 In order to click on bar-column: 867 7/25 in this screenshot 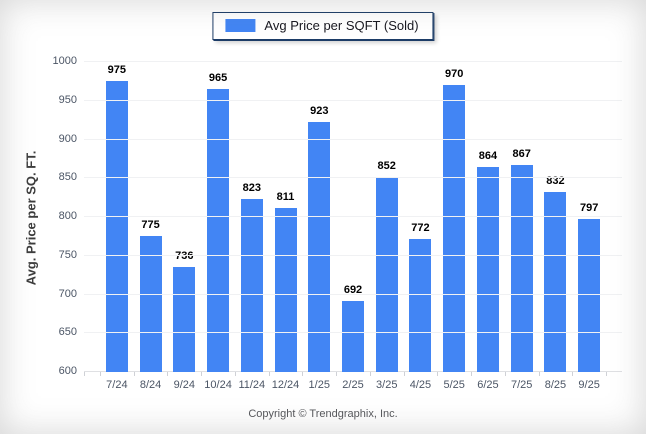, I will do `click(522, 226)`.